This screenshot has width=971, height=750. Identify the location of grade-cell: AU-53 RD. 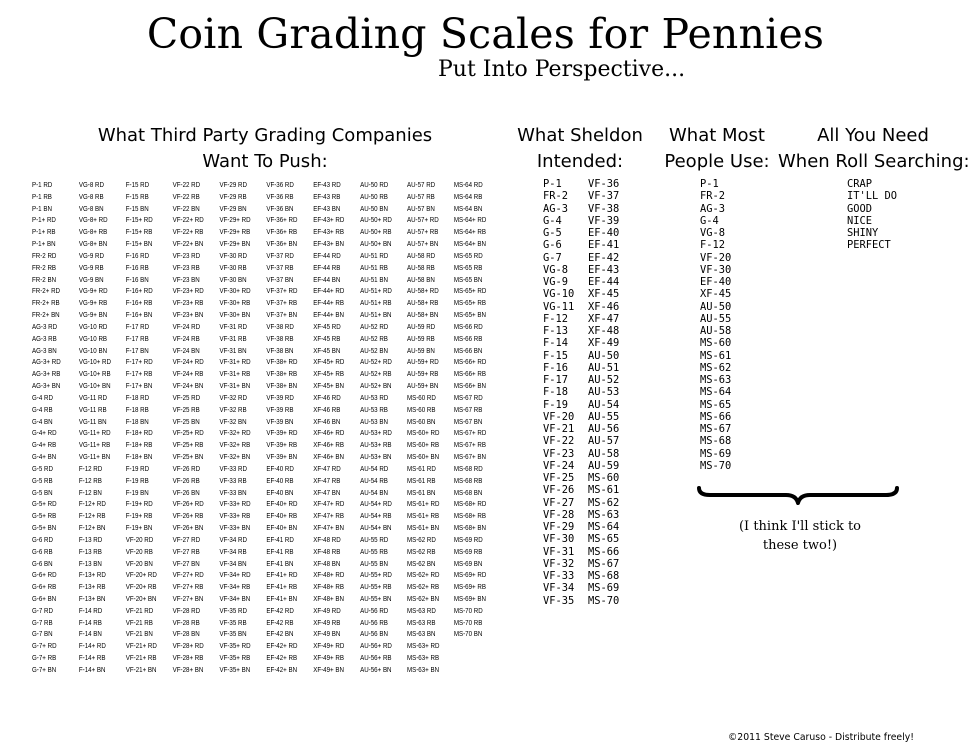
(374, 397).